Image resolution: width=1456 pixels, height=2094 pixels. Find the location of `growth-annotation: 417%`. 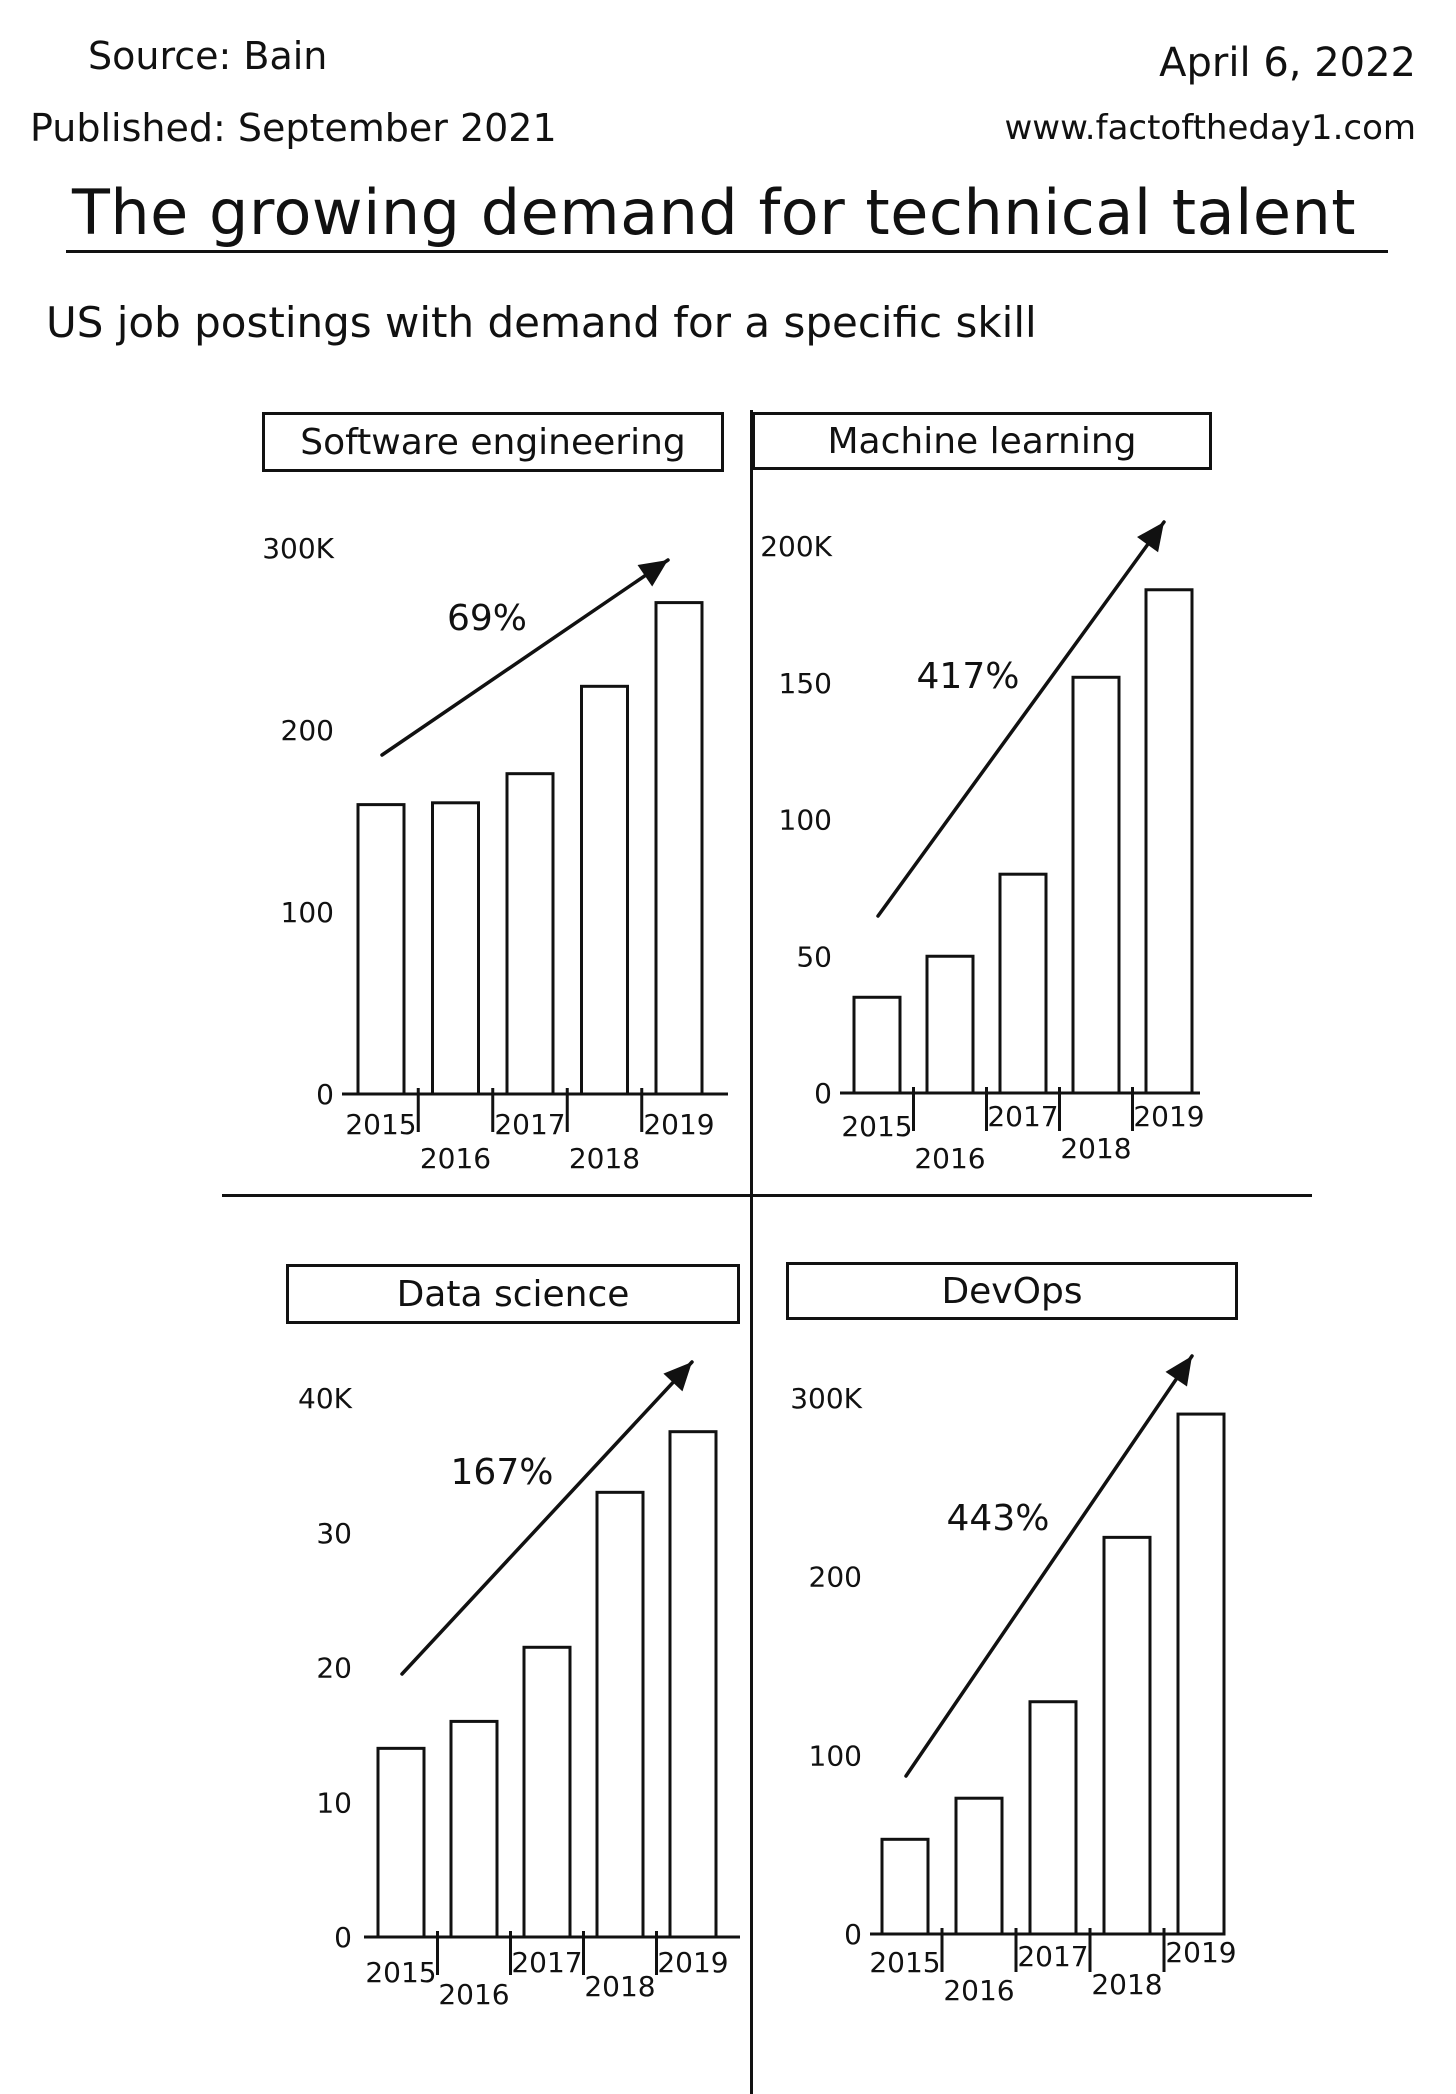

growth-annotation: 417% is located at coordinates (968, 676).